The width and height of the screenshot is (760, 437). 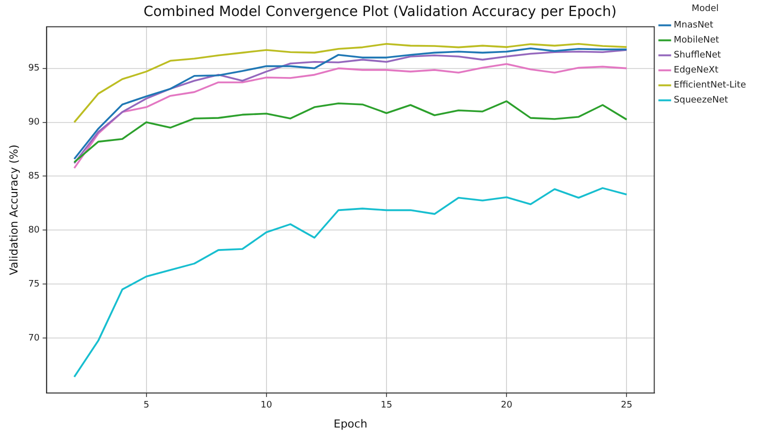 I want to click on legend-label: EdgeNeXt, so click(x=696, y=71).